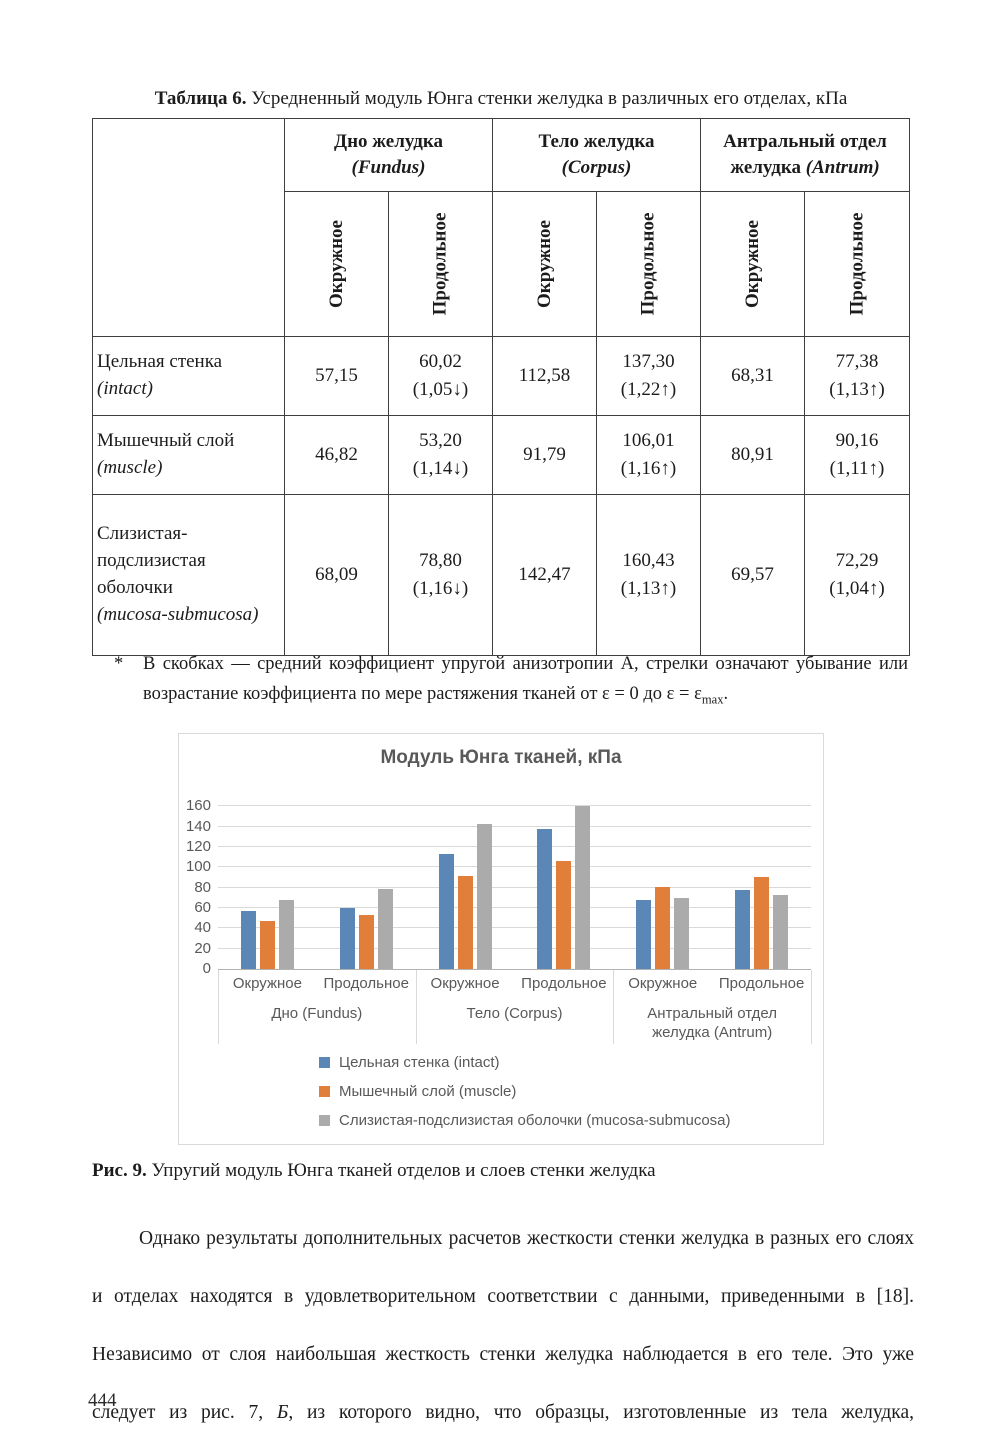 The image size is (1000, 1452). I want to click on value-cell: 68,09, so click(336, 575).